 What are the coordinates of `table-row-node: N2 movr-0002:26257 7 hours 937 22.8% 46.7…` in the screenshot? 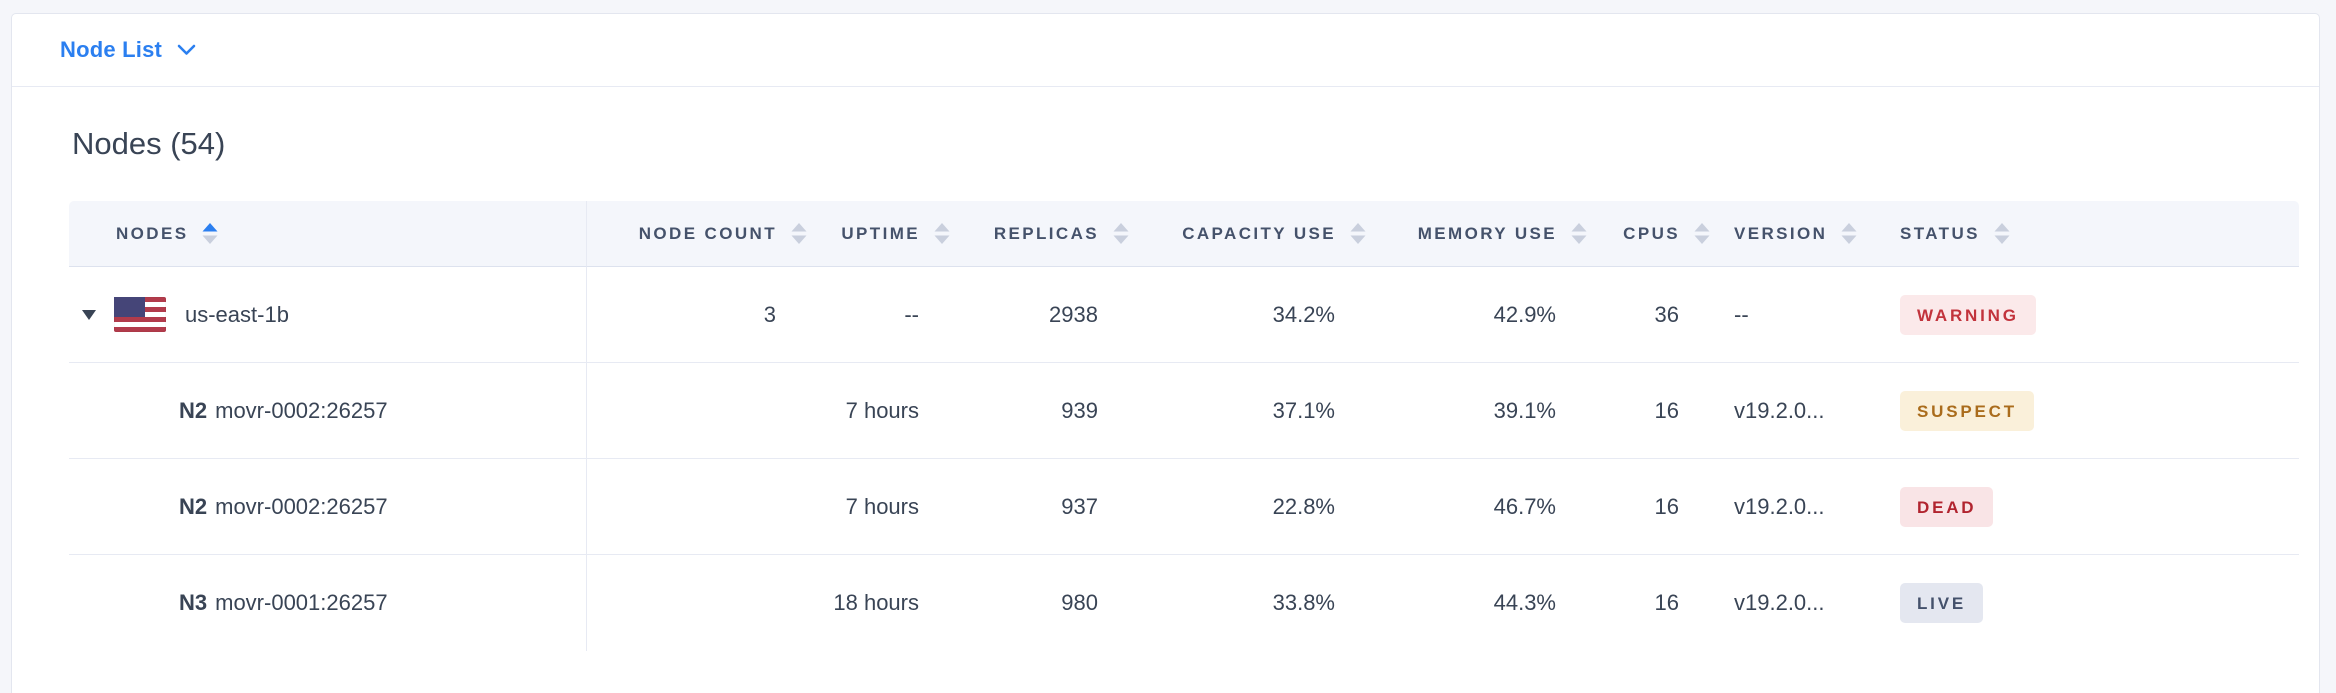 It's located at (1184, 507).